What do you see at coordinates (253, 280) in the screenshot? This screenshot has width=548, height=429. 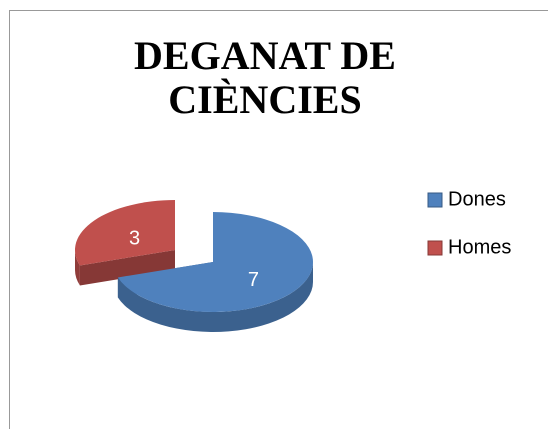 I see `data-label: 7` at bounding box center [253, 280].